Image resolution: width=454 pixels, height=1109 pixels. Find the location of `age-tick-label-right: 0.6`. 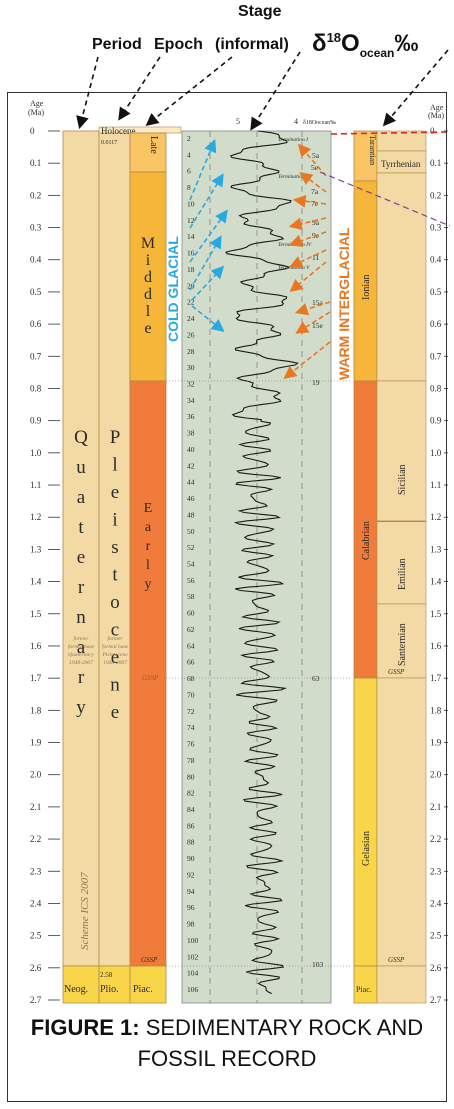

age-tick-label-right: 0.6 is located at coordinates (436, 324).